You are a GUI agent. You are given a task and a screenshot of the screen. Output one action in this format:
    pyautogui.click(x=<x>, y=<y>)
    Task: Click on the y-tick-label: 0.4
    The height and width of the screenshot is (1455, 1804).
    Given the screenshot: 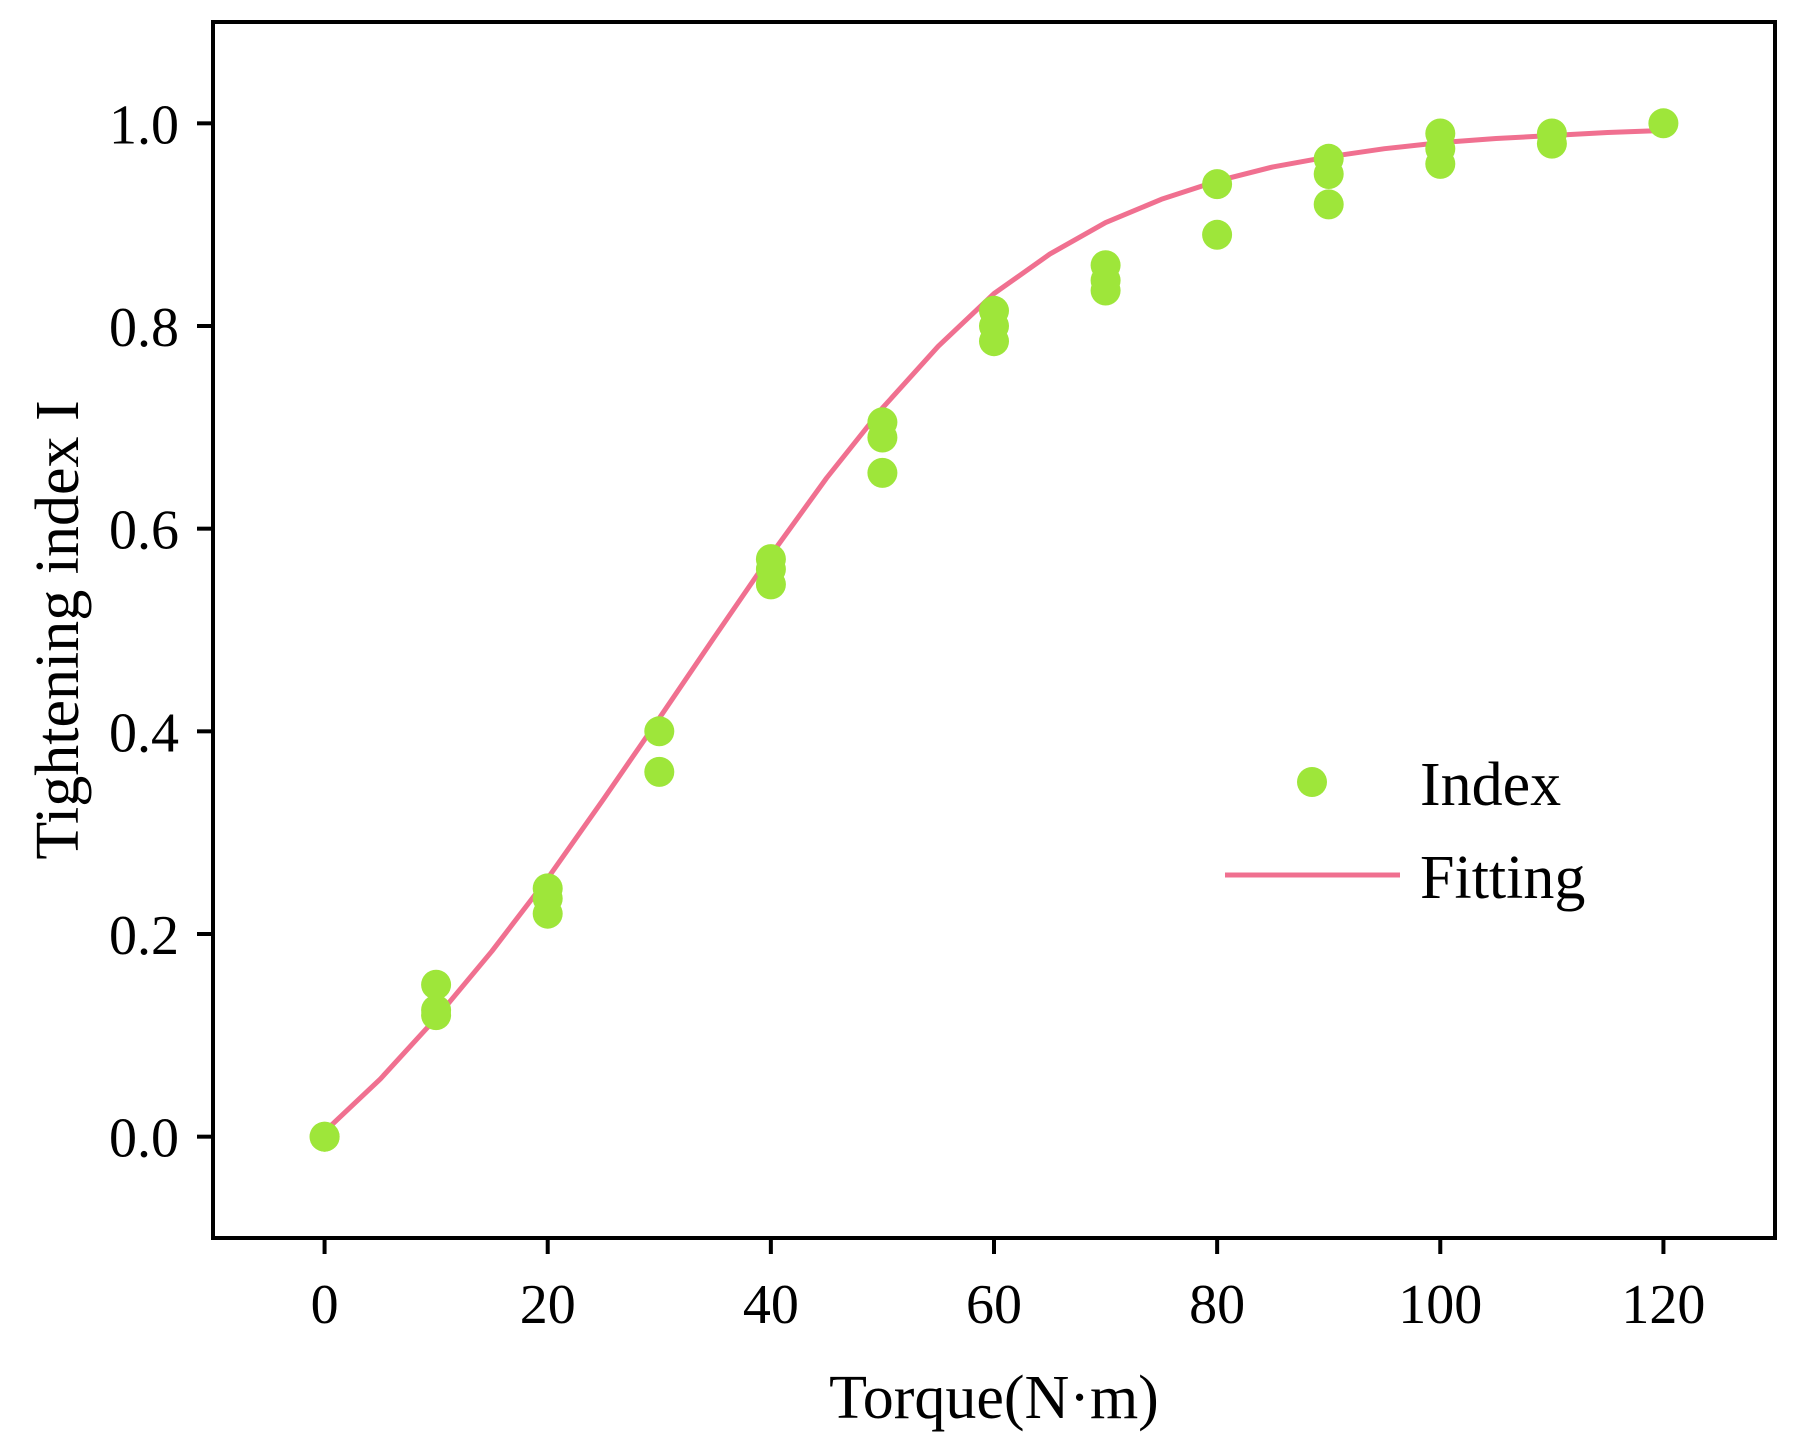 What is the action you would take?
    pyautogui.click(x=144, y=733)
    